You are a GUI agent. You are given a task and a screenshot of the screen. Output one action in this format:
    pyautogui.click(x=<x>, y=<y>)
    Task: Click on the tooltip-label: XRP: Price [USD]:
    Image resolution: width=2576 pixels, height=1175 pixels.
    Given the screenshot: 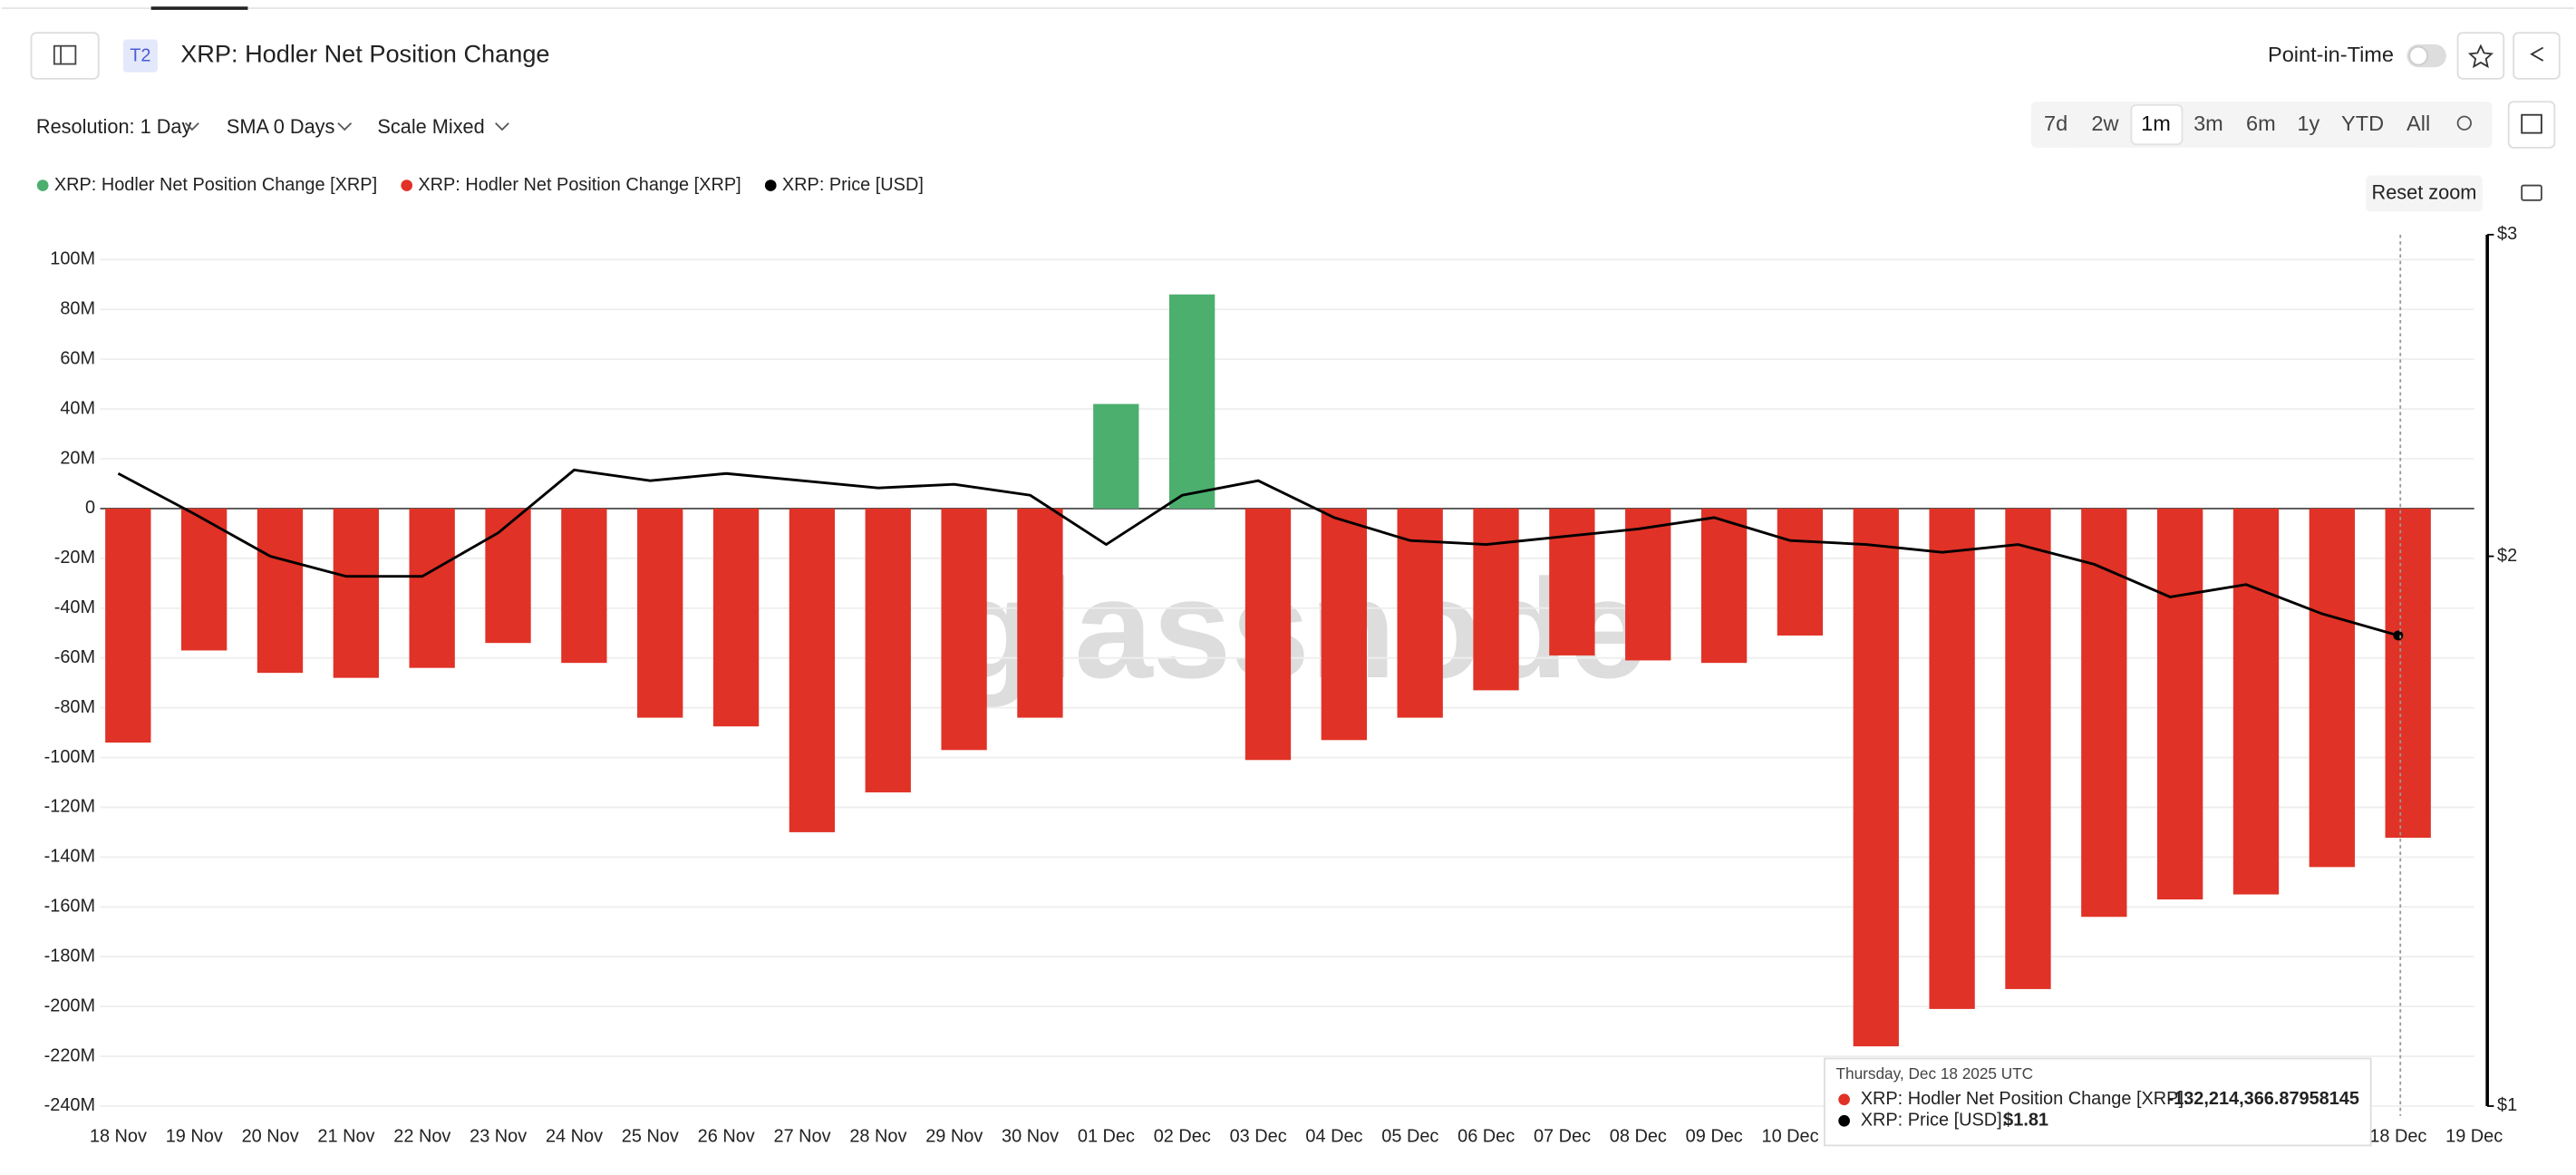 What is the action you would take?
    pyautogui.click(x=1934, y=1121)
    